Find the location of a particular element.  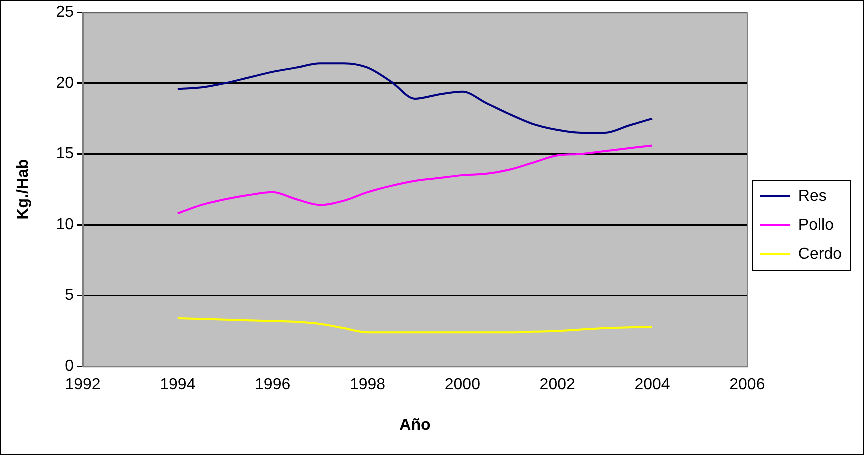

y-axis-title: Kg./Hab is located at coordinates (23, 189).